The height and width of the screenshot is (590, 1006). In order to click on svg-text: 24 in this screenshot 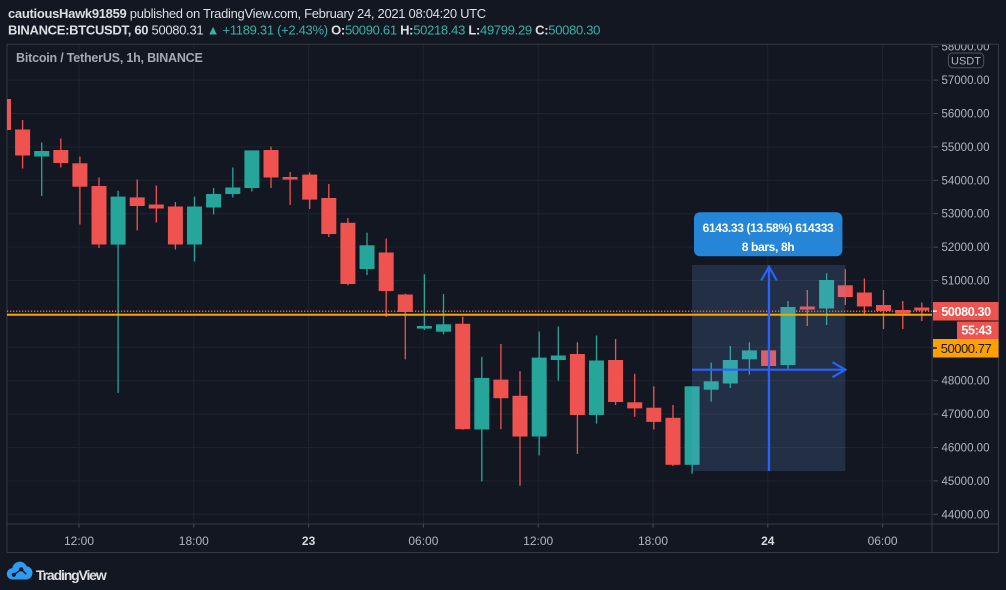, I will do `click(768, 541)`.